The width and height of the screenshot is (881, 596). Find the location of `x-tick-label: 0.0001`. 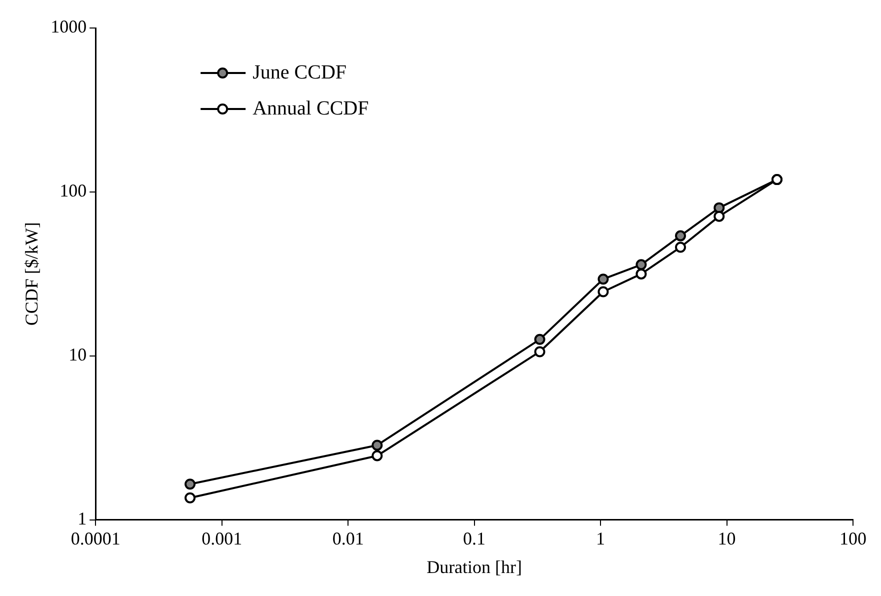

x-tick-label: 0.0001 is located at coordinates (95, 538).